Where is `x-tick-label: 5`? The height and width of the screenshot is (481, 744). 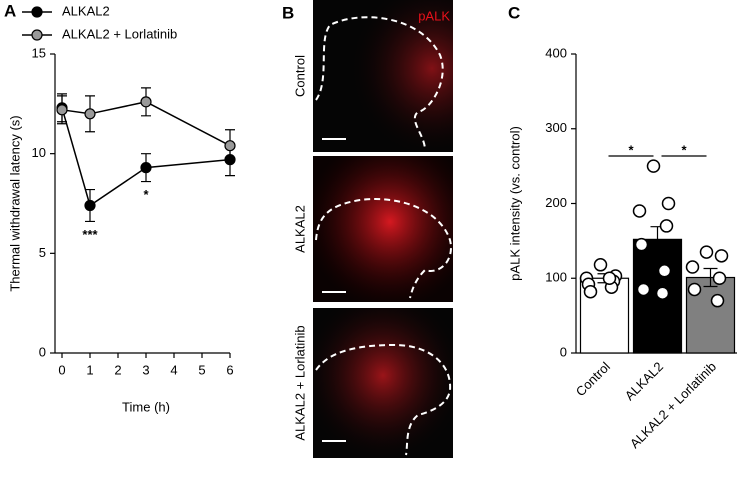
x-tick-label: 5 is located at coordinates (201, 369).